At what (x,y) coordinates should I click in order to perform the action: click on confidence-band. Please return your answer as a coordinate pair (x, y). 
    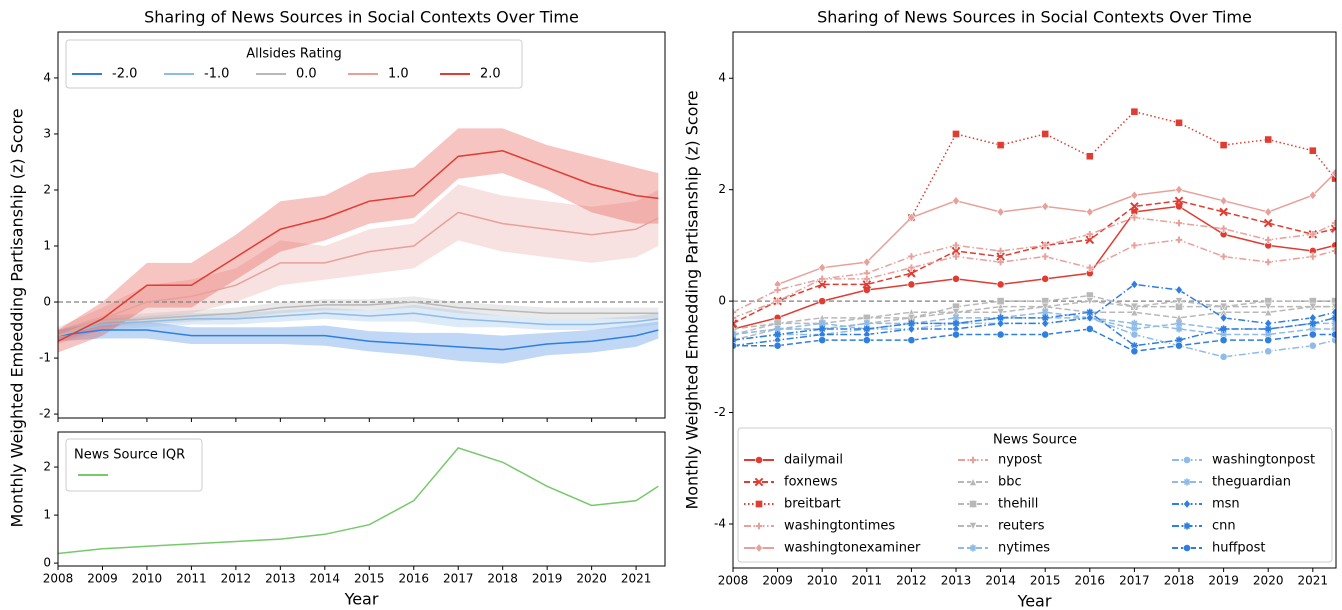
    Looking at the image, I should click on (358, 319).